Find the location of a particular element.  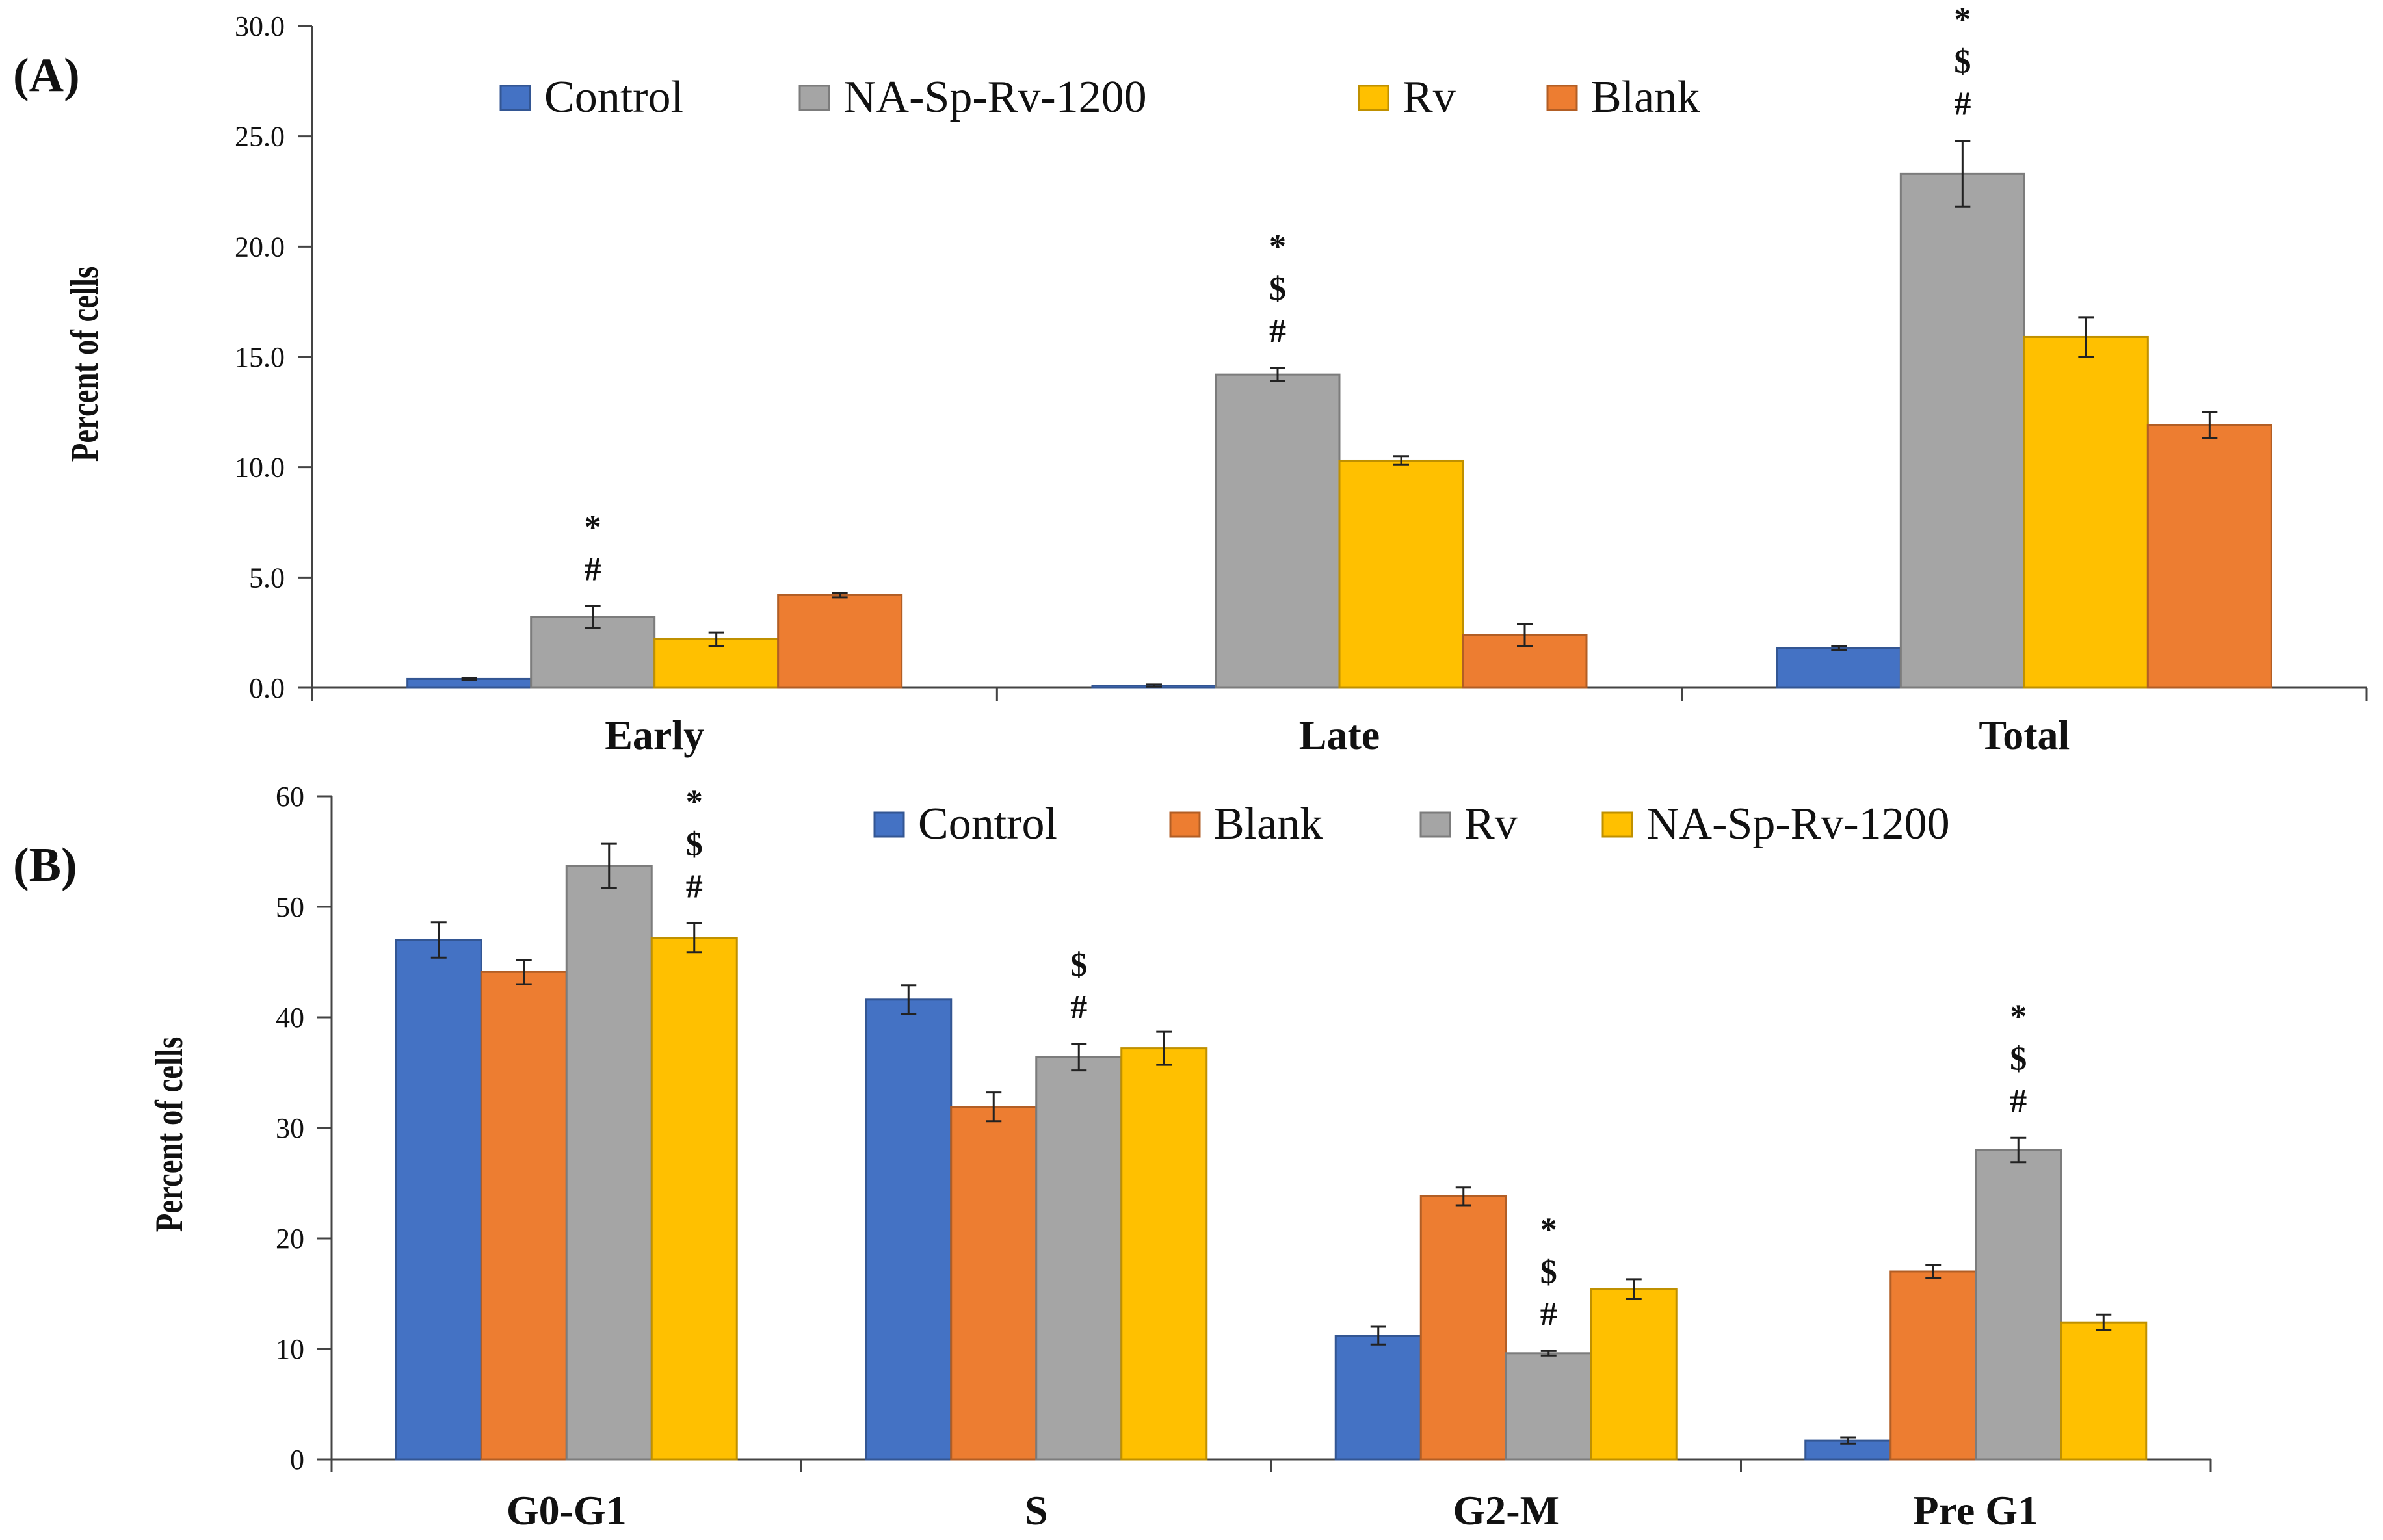

a-x-category-label: Late is located at coordinates (1339, 735).